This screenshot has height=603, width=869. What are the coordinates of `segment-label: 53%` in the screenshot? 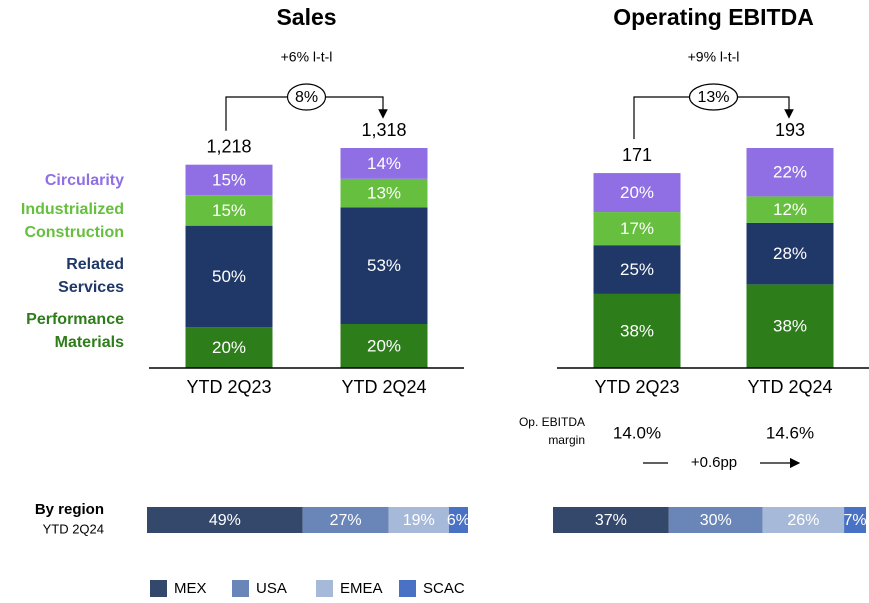 It's located at (384, 265).